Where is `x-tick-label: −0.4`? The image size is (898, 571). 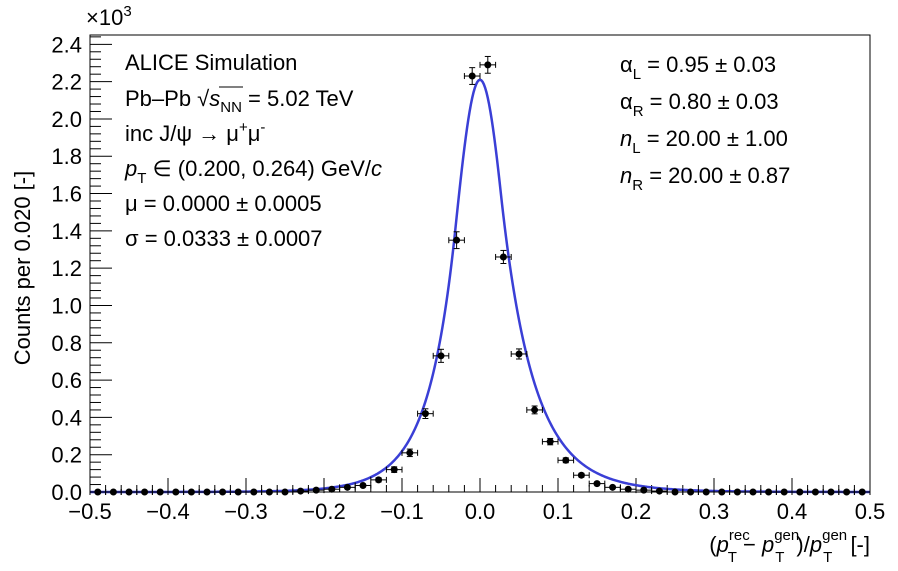 x-tick-label: −0.4 is located at coordinates (167, 511).